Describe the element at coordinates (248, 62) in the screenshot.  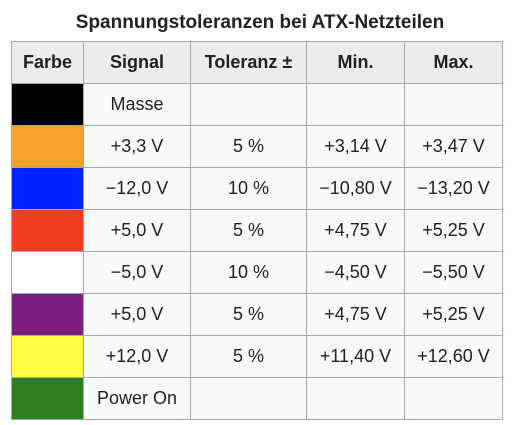
I see `header-toleranz: Toleranz ±` at that location.